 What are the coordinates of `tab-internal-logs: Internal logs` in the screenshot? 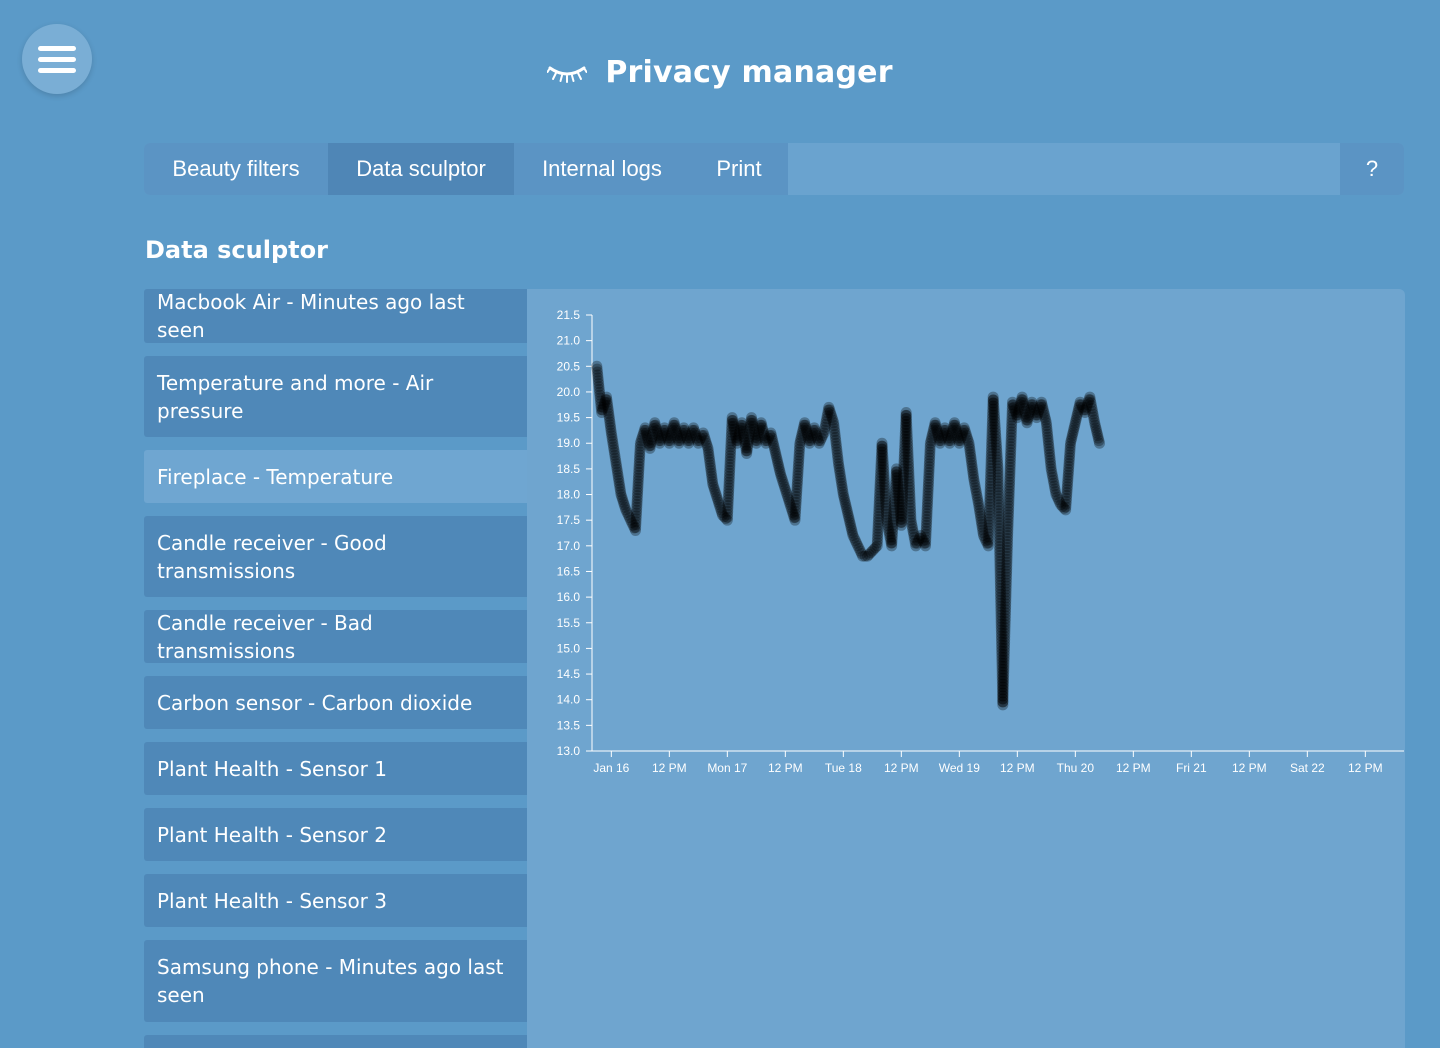 It's located at (602, 169).